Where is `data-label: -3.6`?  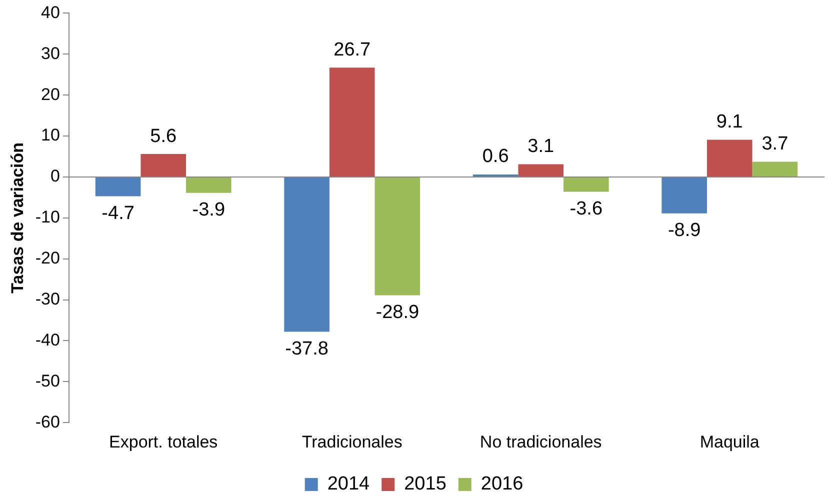 data-label: -3.6 is located at coordinates (586, 209).